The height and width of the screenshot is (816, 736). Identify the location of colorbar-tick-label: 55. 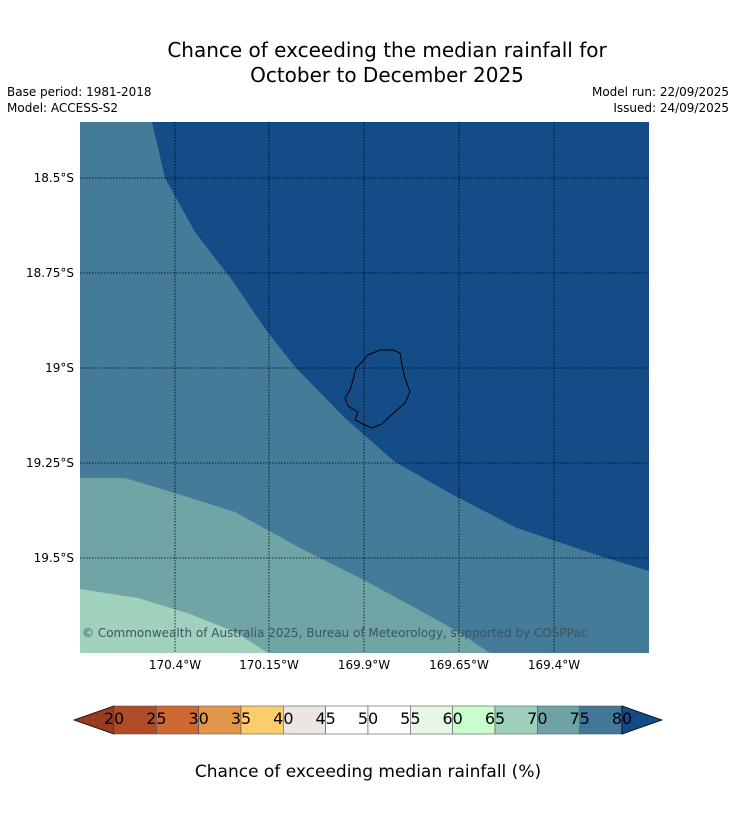
(410, 718).